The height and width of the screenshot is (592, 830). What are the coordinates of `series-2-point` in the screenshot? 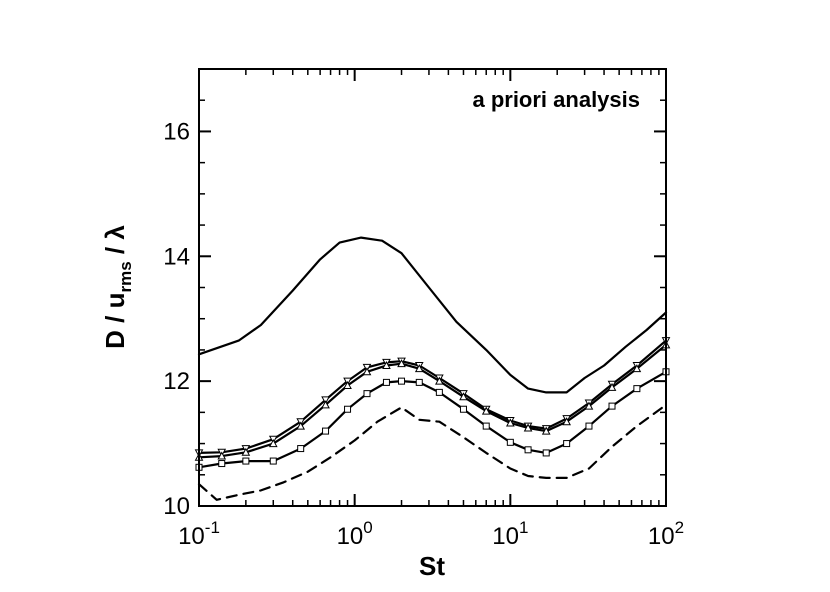 It's located at (325, 400).